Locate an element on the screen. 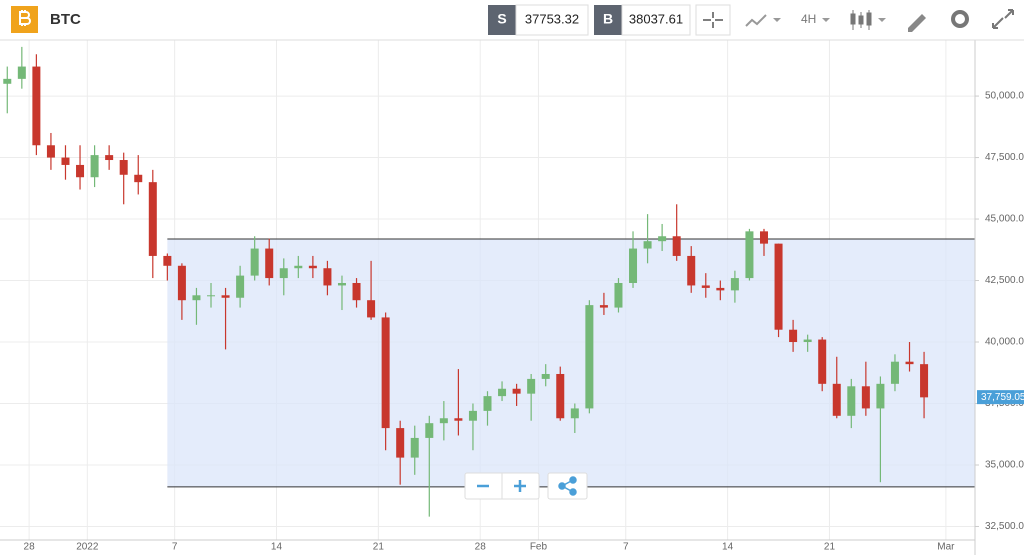 This screenshot has height=555, width=1024. x-tick-label: 2022 is located at coordinates (87, 547).